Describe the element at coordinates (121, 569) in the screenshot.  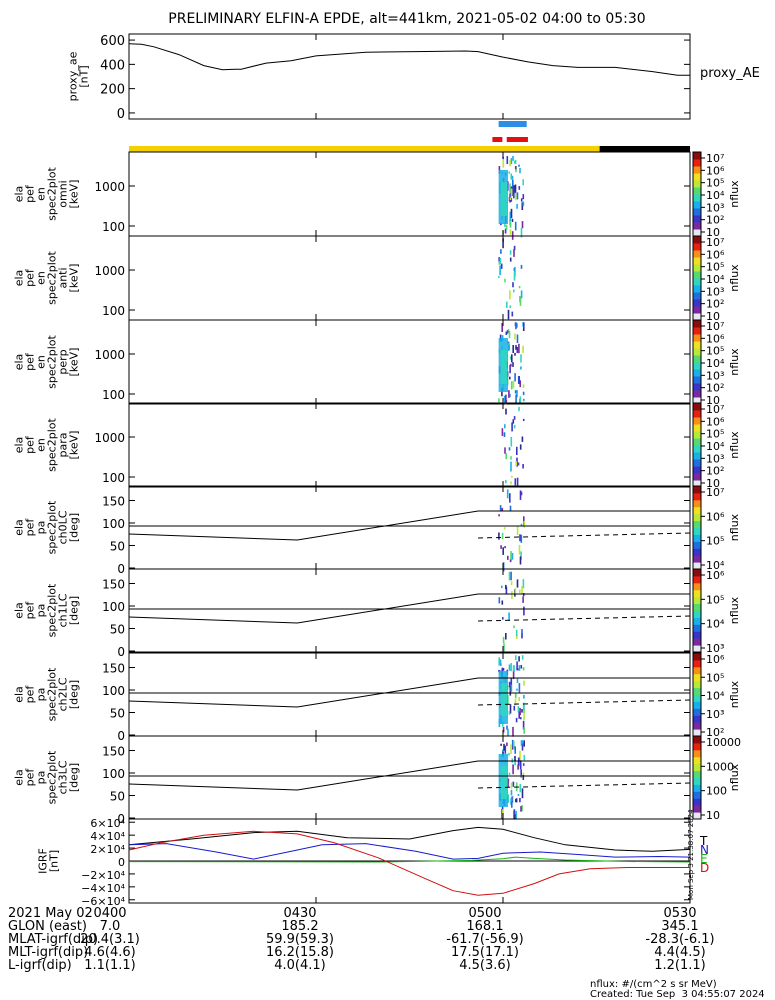
I see `pitch-0-ytick-label: 0` at that location.